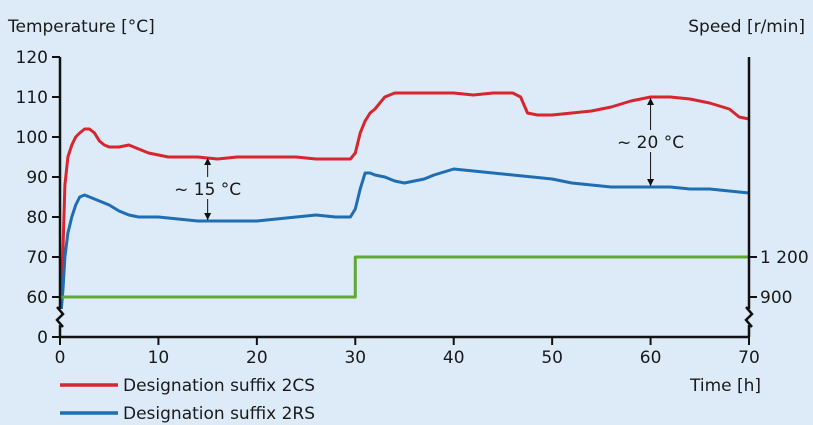 The width and height of the screenshot is (813, 425). I want to click on y-tick-label-left: 80, so click(37, 218).